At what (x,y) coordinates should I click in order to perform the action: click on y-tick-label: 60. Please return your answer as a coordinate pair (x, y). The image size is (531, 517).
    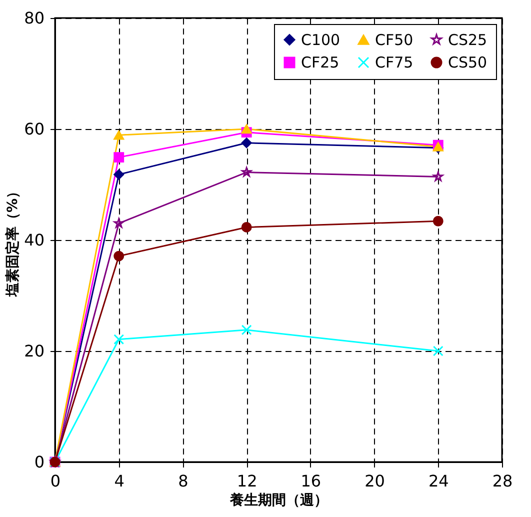
    Looking at the image, I should click on (34, 129).